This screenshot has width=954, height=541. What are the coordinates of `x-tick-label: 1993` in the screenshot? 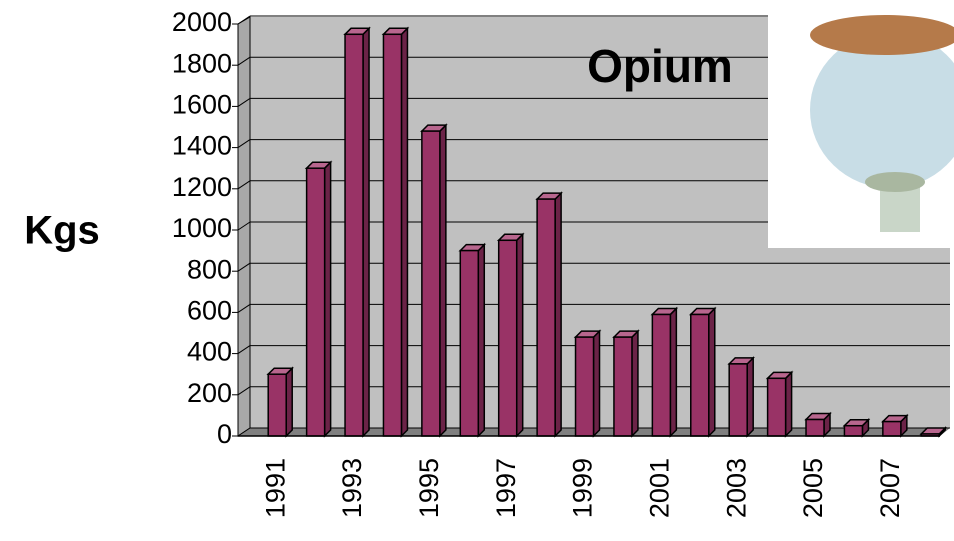 It's located at (352, 488).